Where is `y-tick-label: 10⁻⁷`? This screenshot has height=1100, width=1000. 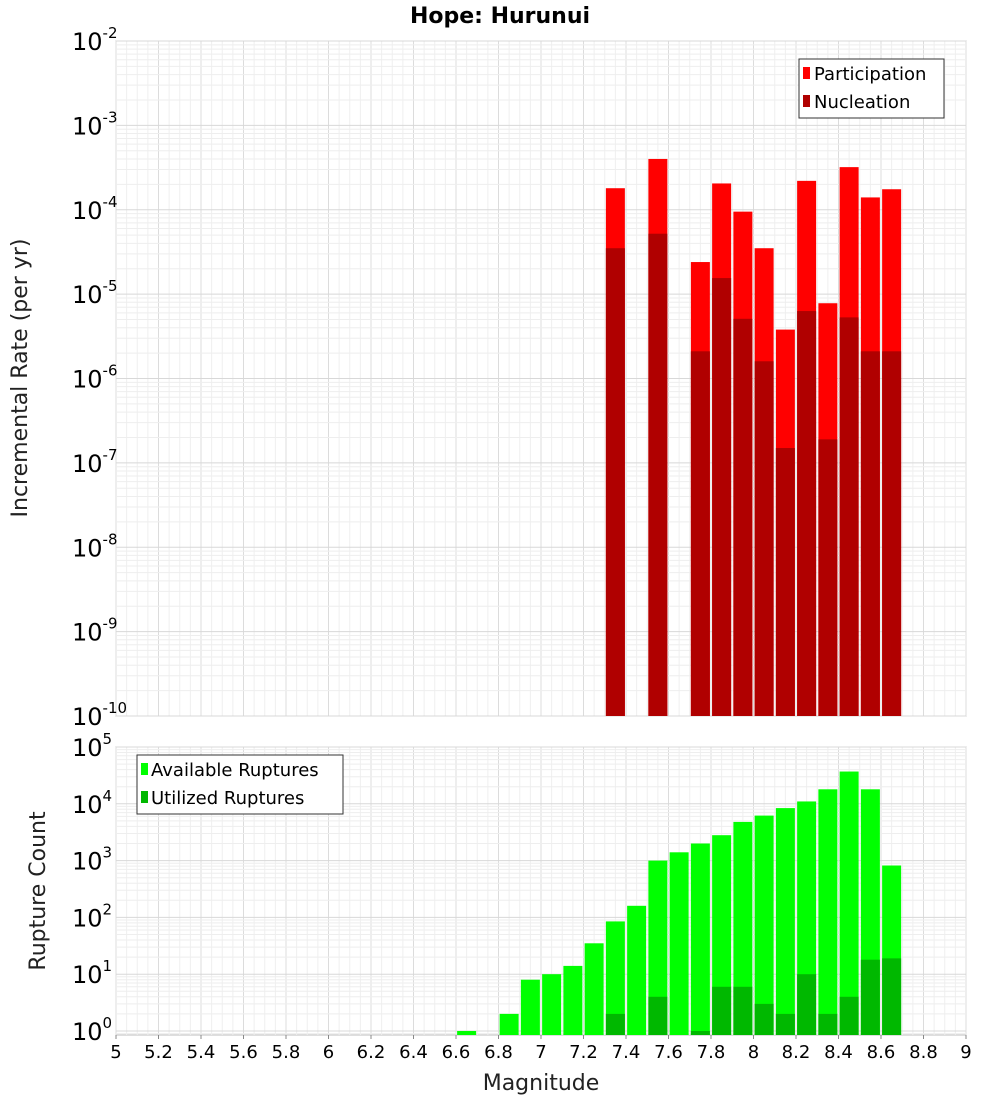 y-tick-label: 10⁻⁷ is located at coordinates (95, 462).